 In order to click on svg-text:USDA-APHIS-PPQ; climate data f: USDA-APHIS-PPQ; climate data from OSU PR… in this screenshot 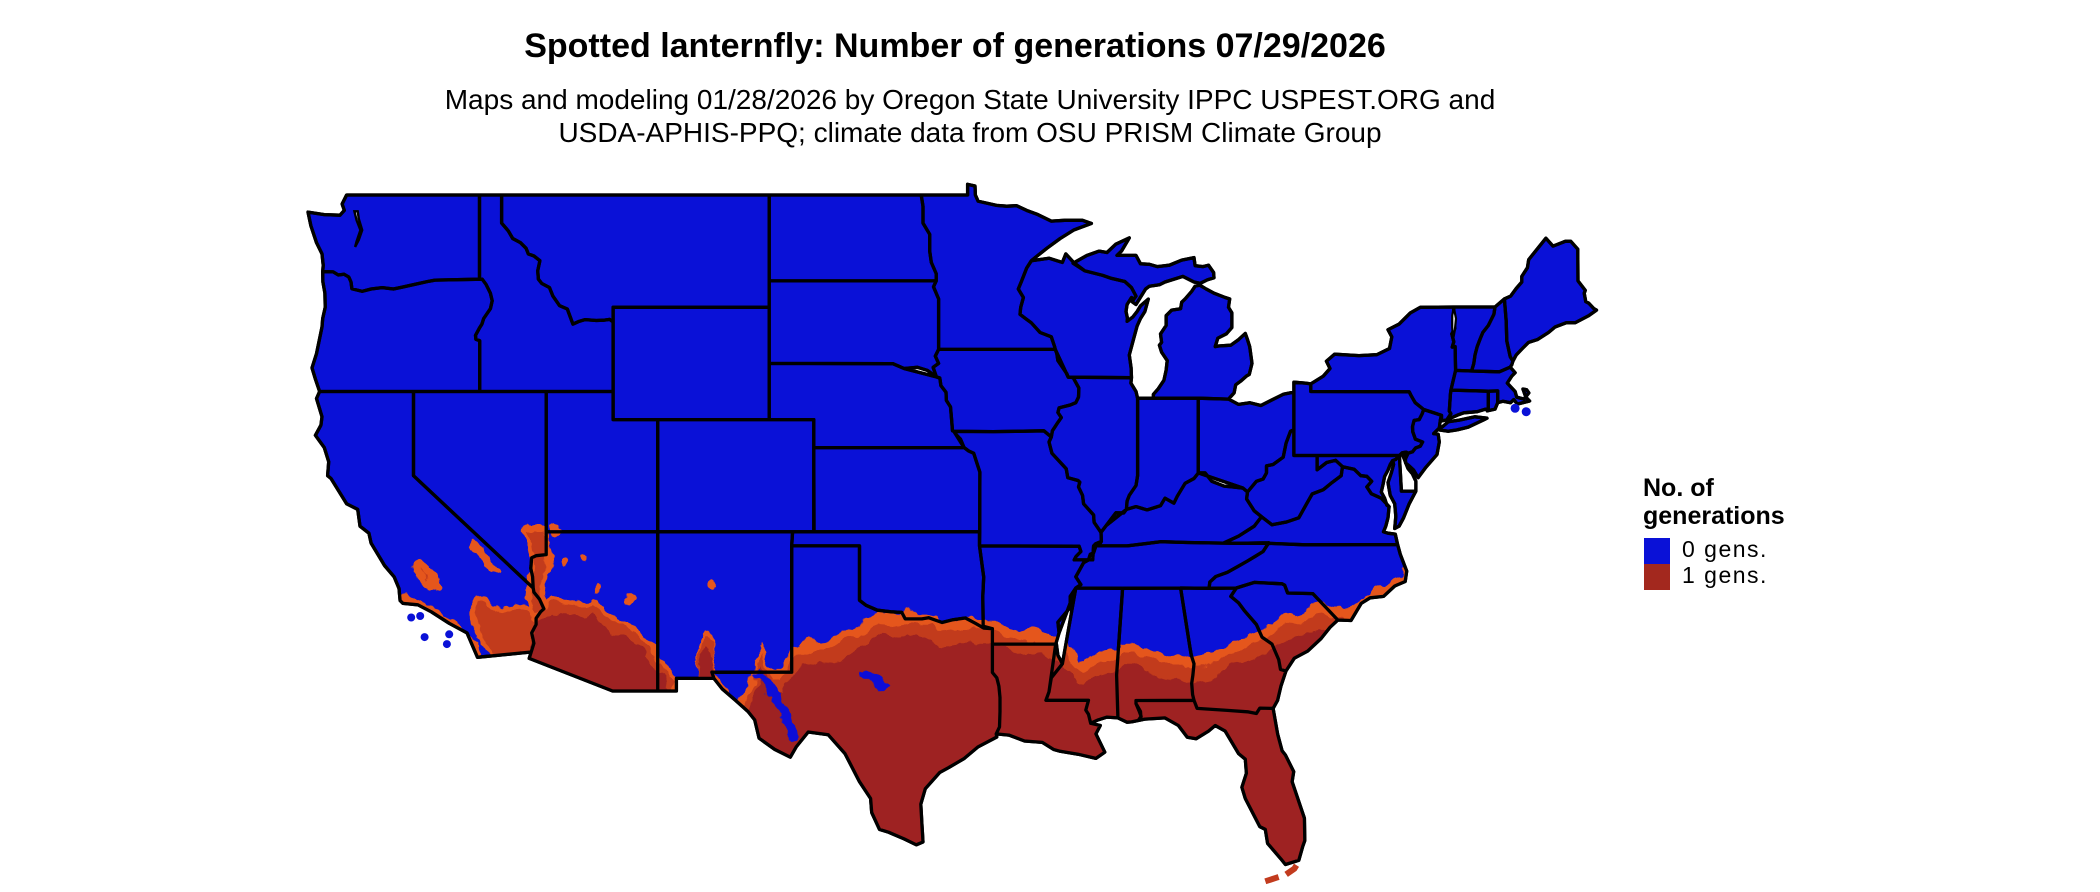, I will do `click(969, 132)`.